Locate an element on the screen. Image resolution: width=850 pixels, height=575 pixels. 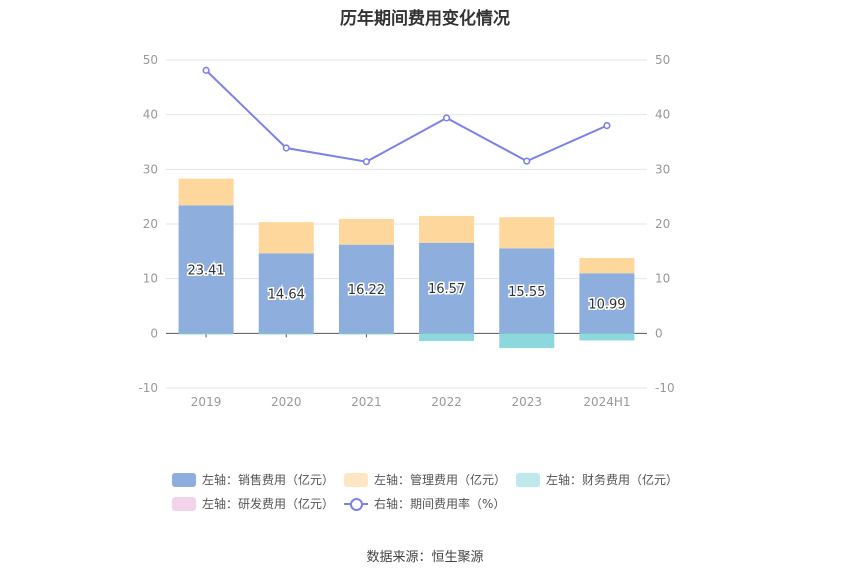
data-source: 数据来源：恒生聚源 is located at coordinates (425, 557).